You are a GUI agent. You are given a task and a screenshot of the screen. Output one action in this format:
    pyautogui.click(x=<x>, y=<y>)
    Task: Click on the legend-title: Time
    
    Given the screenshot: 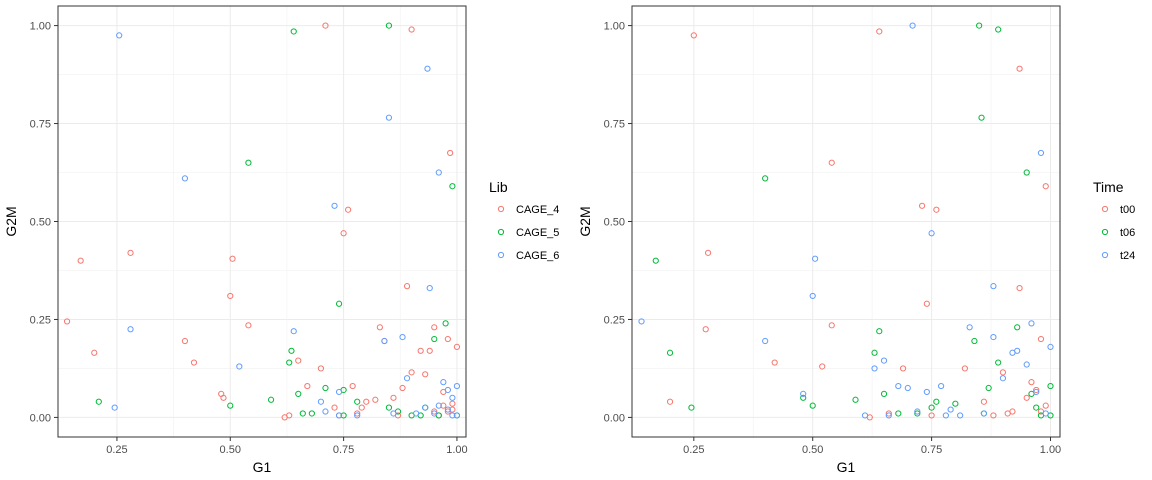 What is the action you would take?
    pyautogui.click(x=1108, y=187)
    